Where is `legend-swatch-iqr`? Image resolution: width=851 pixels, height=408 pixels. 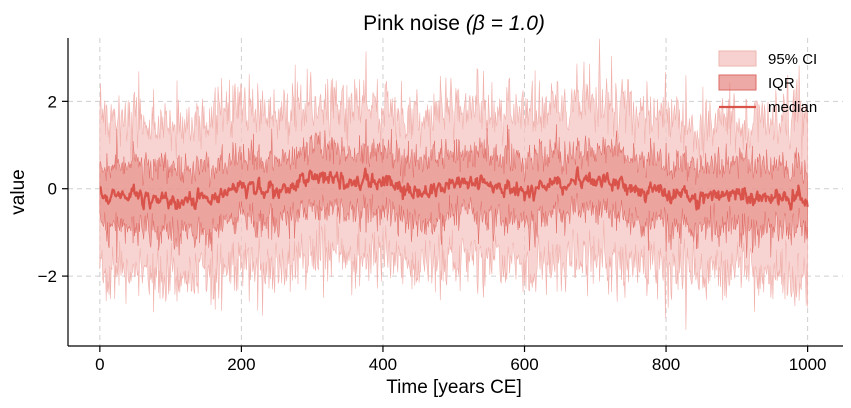
legend-swatch-iqr is located at coordinates (737, 82).